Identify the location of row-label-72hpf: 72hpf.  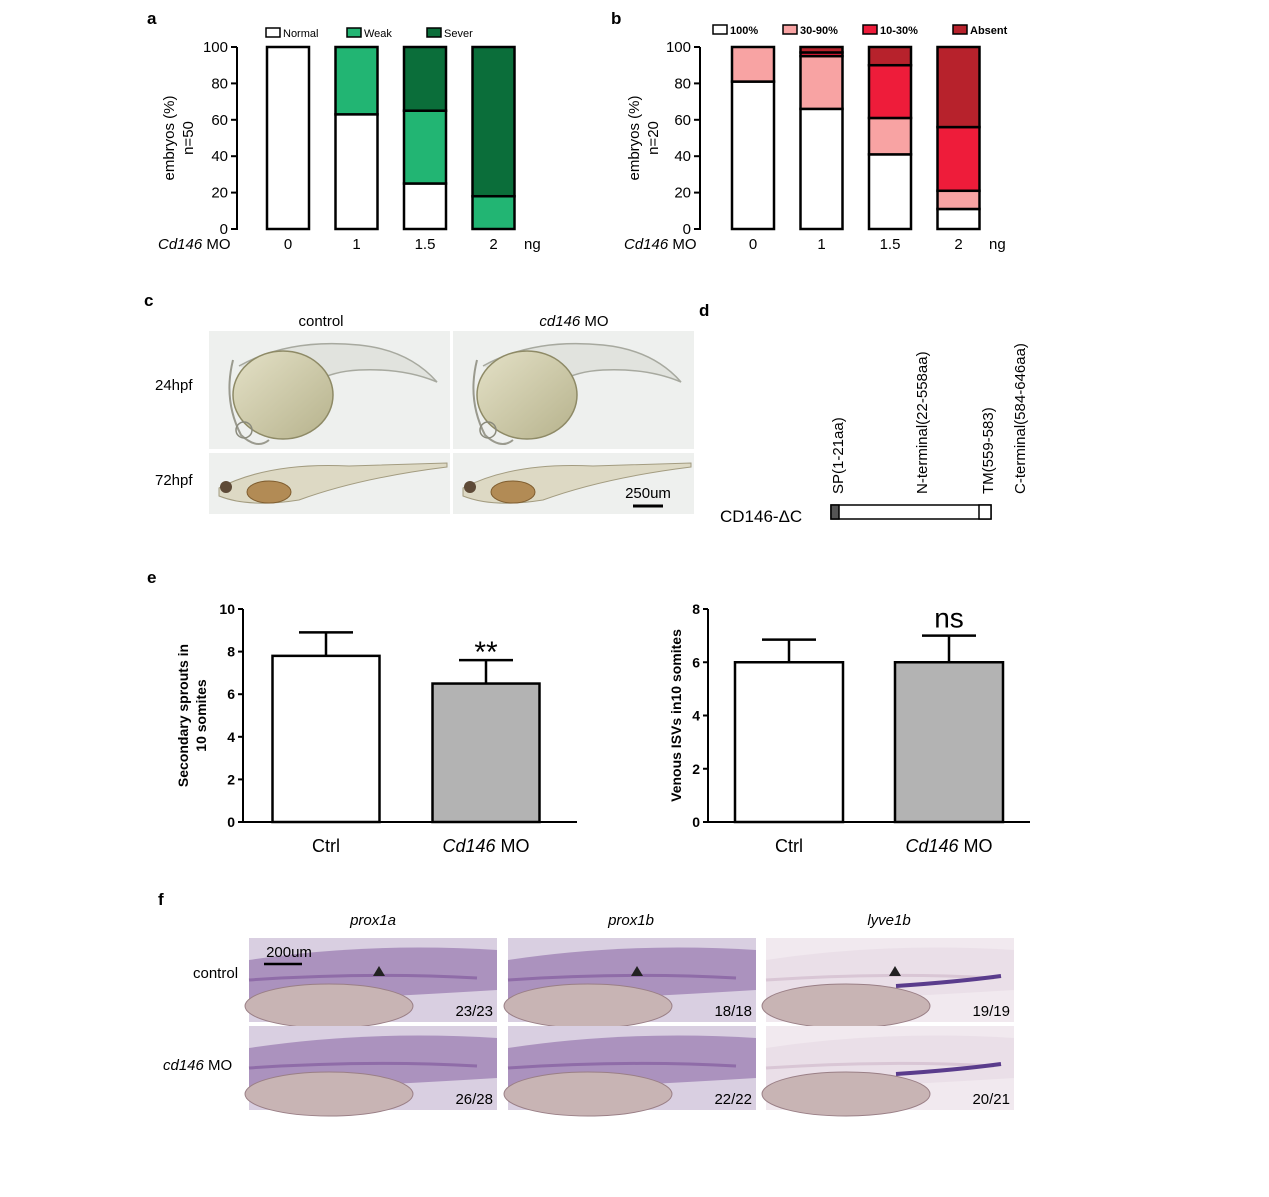
(174, 480).